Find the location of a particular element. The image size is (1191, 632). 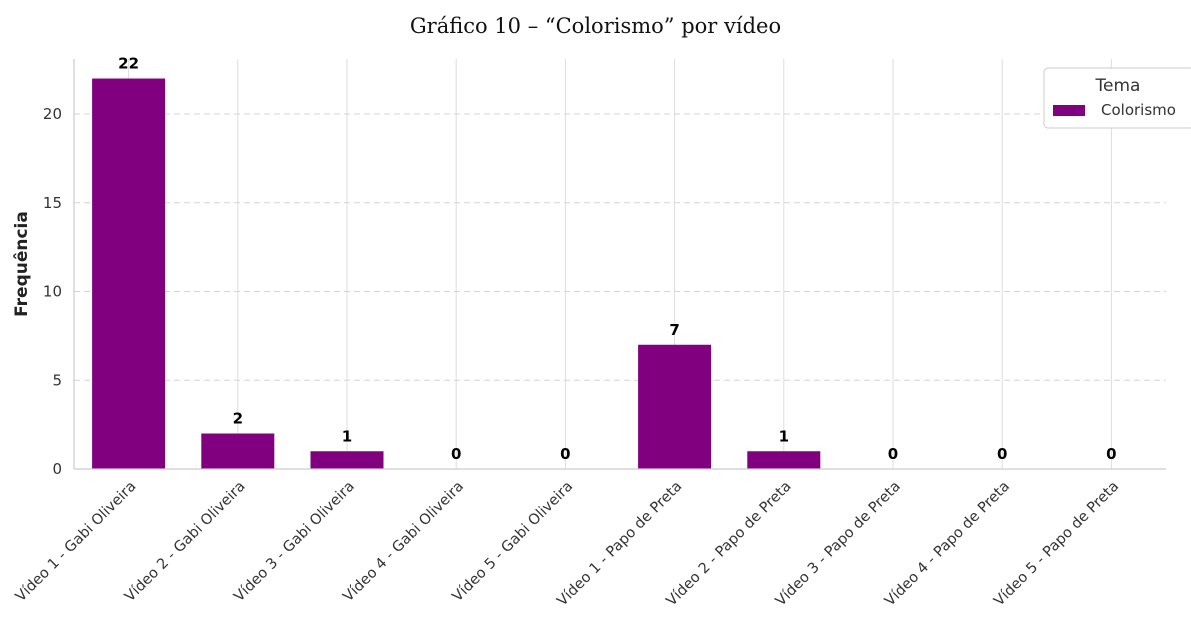

legend-swatch is located at coordinates (1069, 110).